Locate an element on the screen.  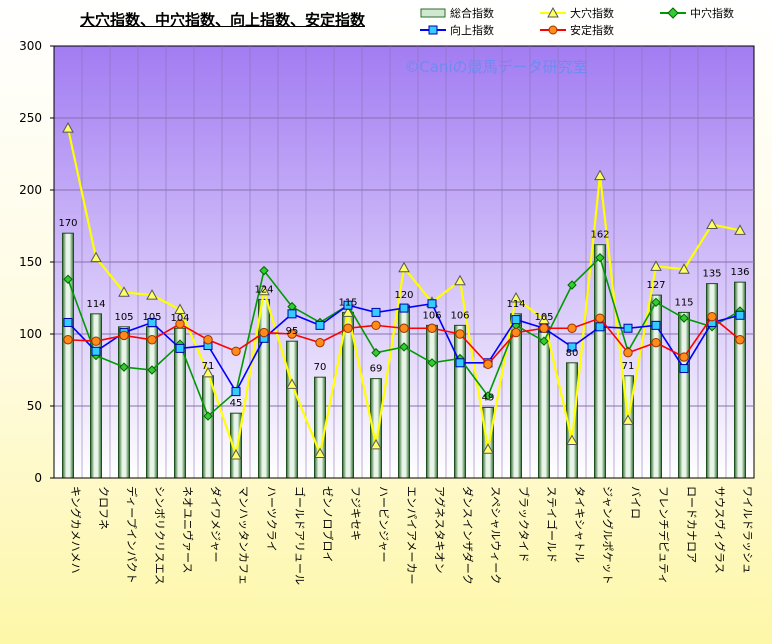
bar-アグネスタキオン is located at coordinates (432, 401).